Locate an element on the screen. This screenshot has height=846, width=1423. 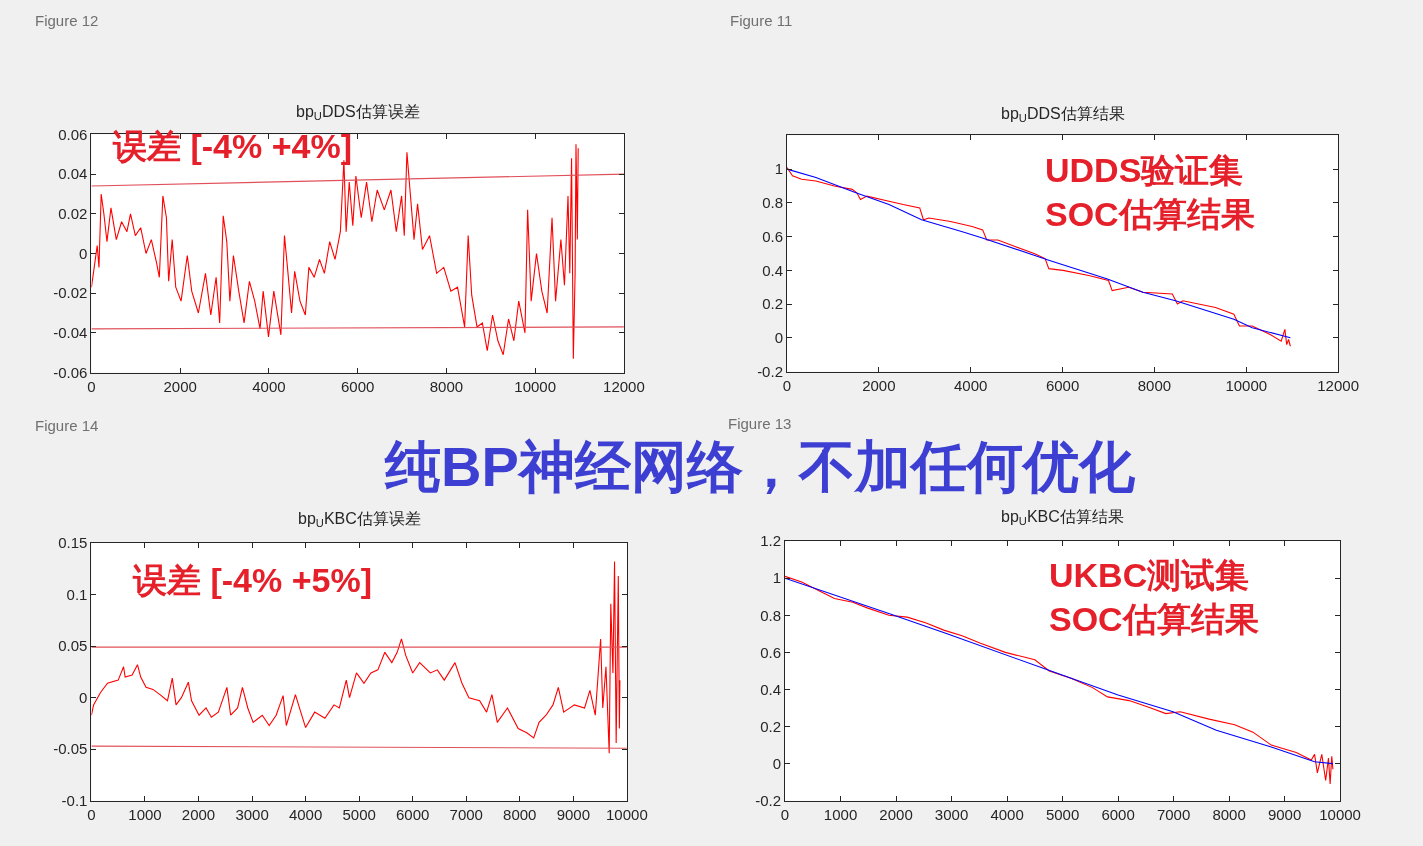
annotation: 误差 [-4% +5%] is located at coordinates (252, 580).